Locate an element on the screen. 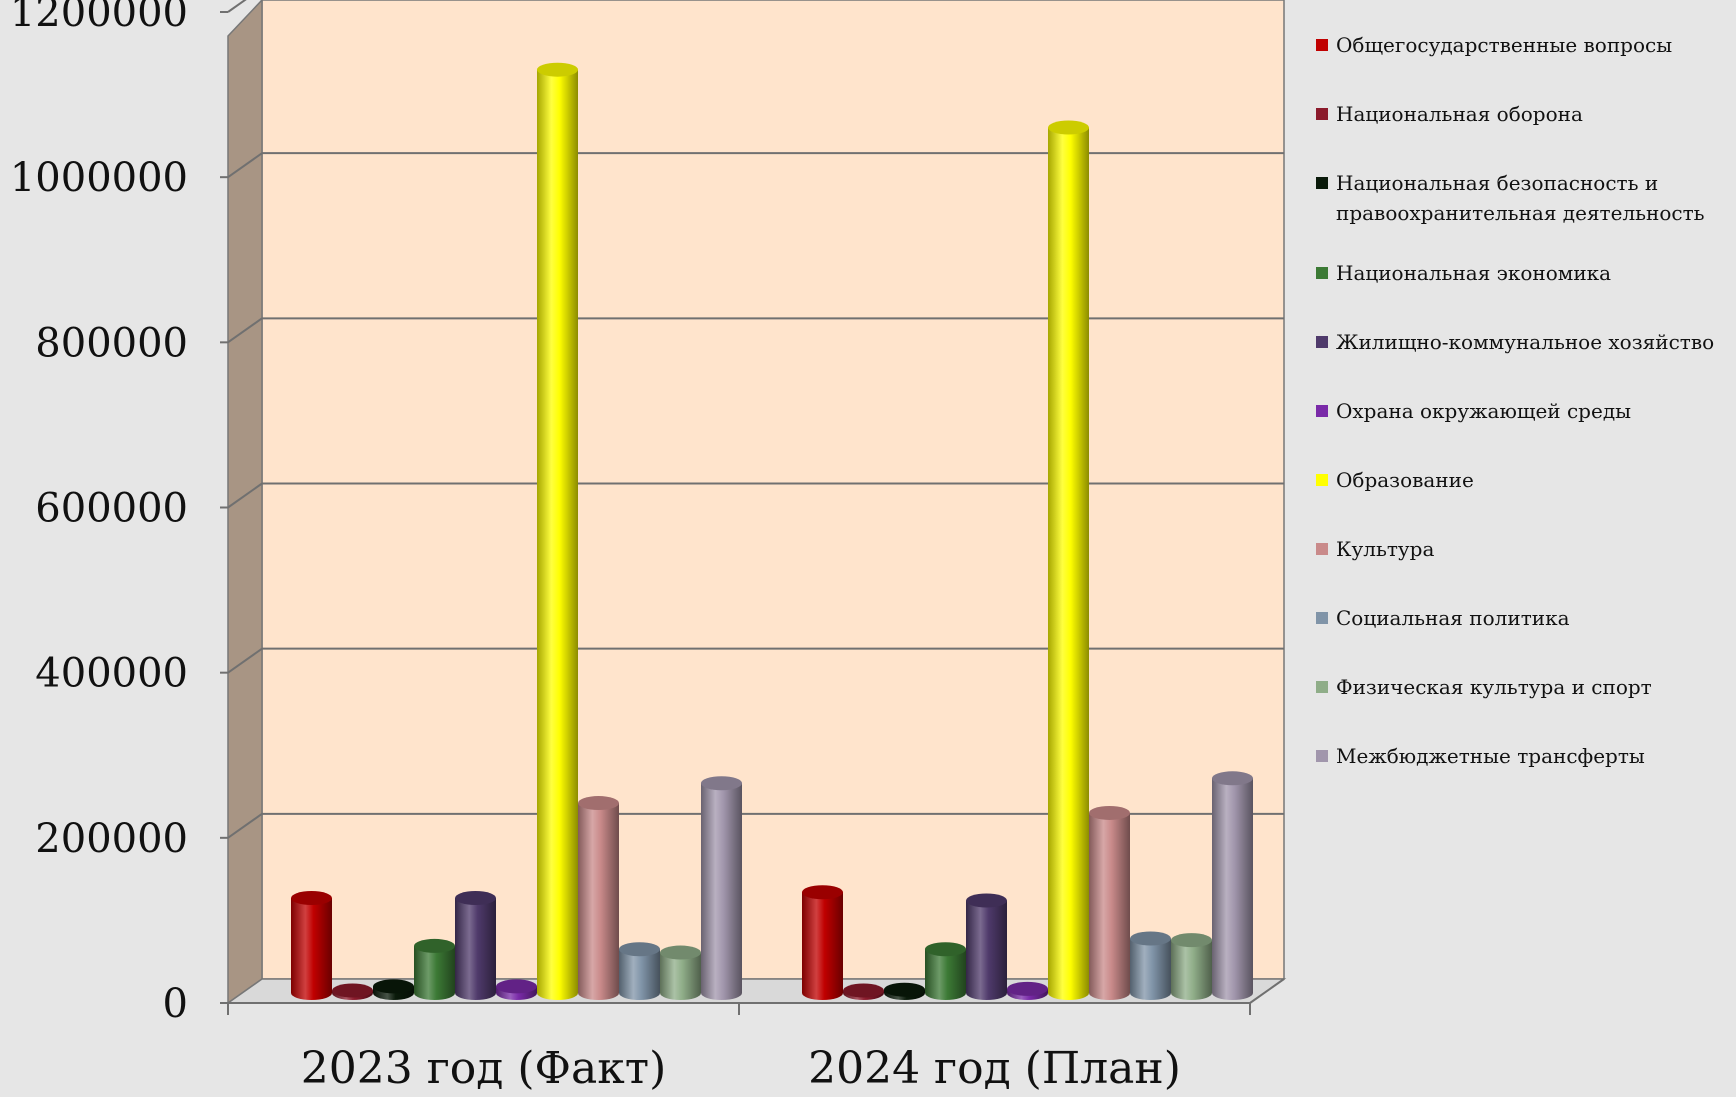 This screenshot has width=1736, height=1097. x-category-label: 2023 год (Факт) is located at coordinates (484, 1068).